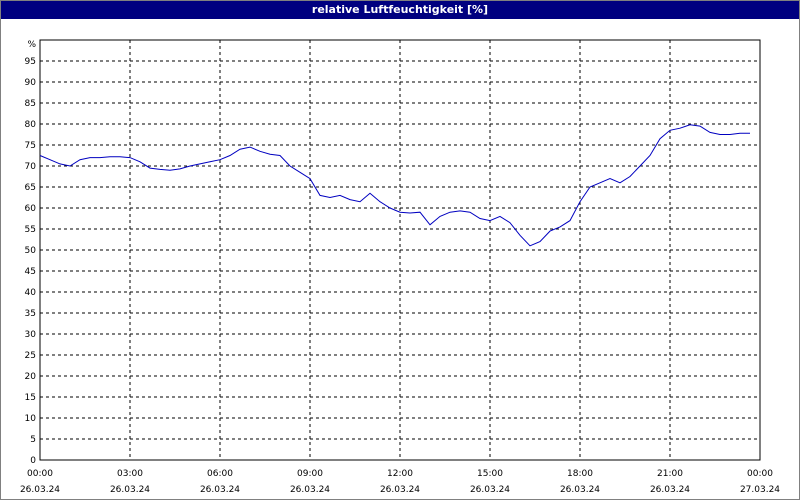  Describe the element at coordinates (31, 167) in the screenshot. I see `y-tick-label: 70` at that location.